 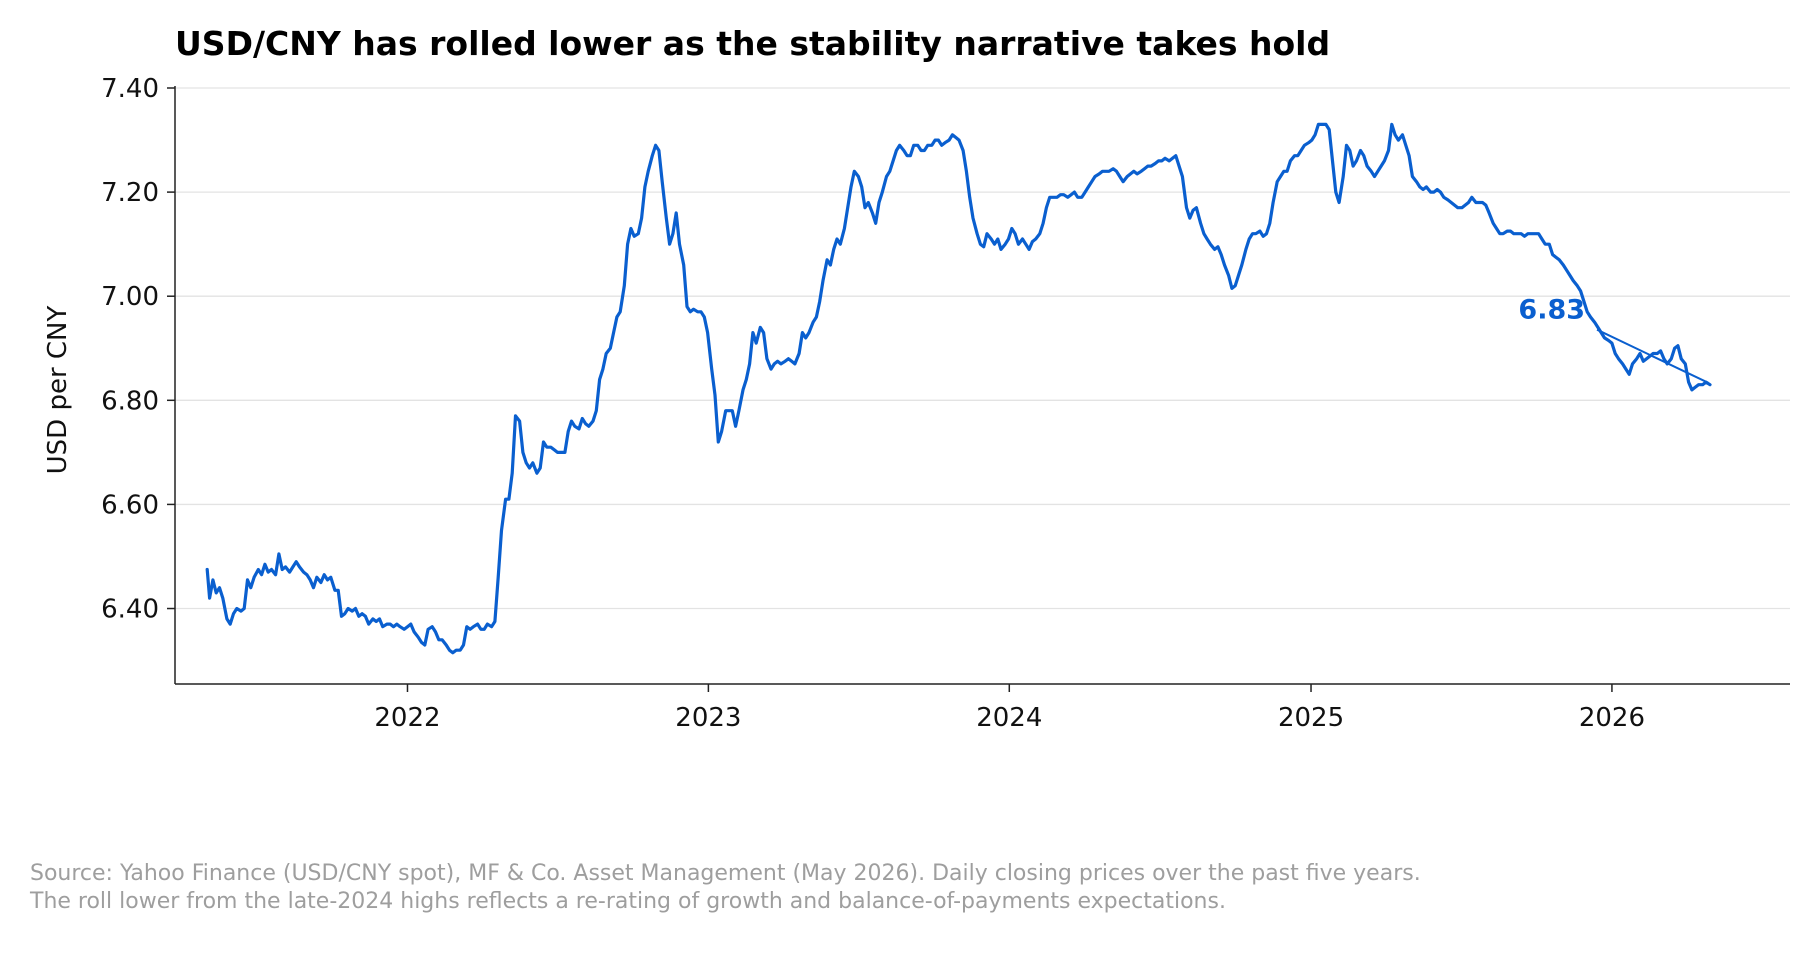 What do you see at coordinates (130, 89) in the screenshot?
I see `y-tick-label: 7.40` at bounding box center [130, 89].